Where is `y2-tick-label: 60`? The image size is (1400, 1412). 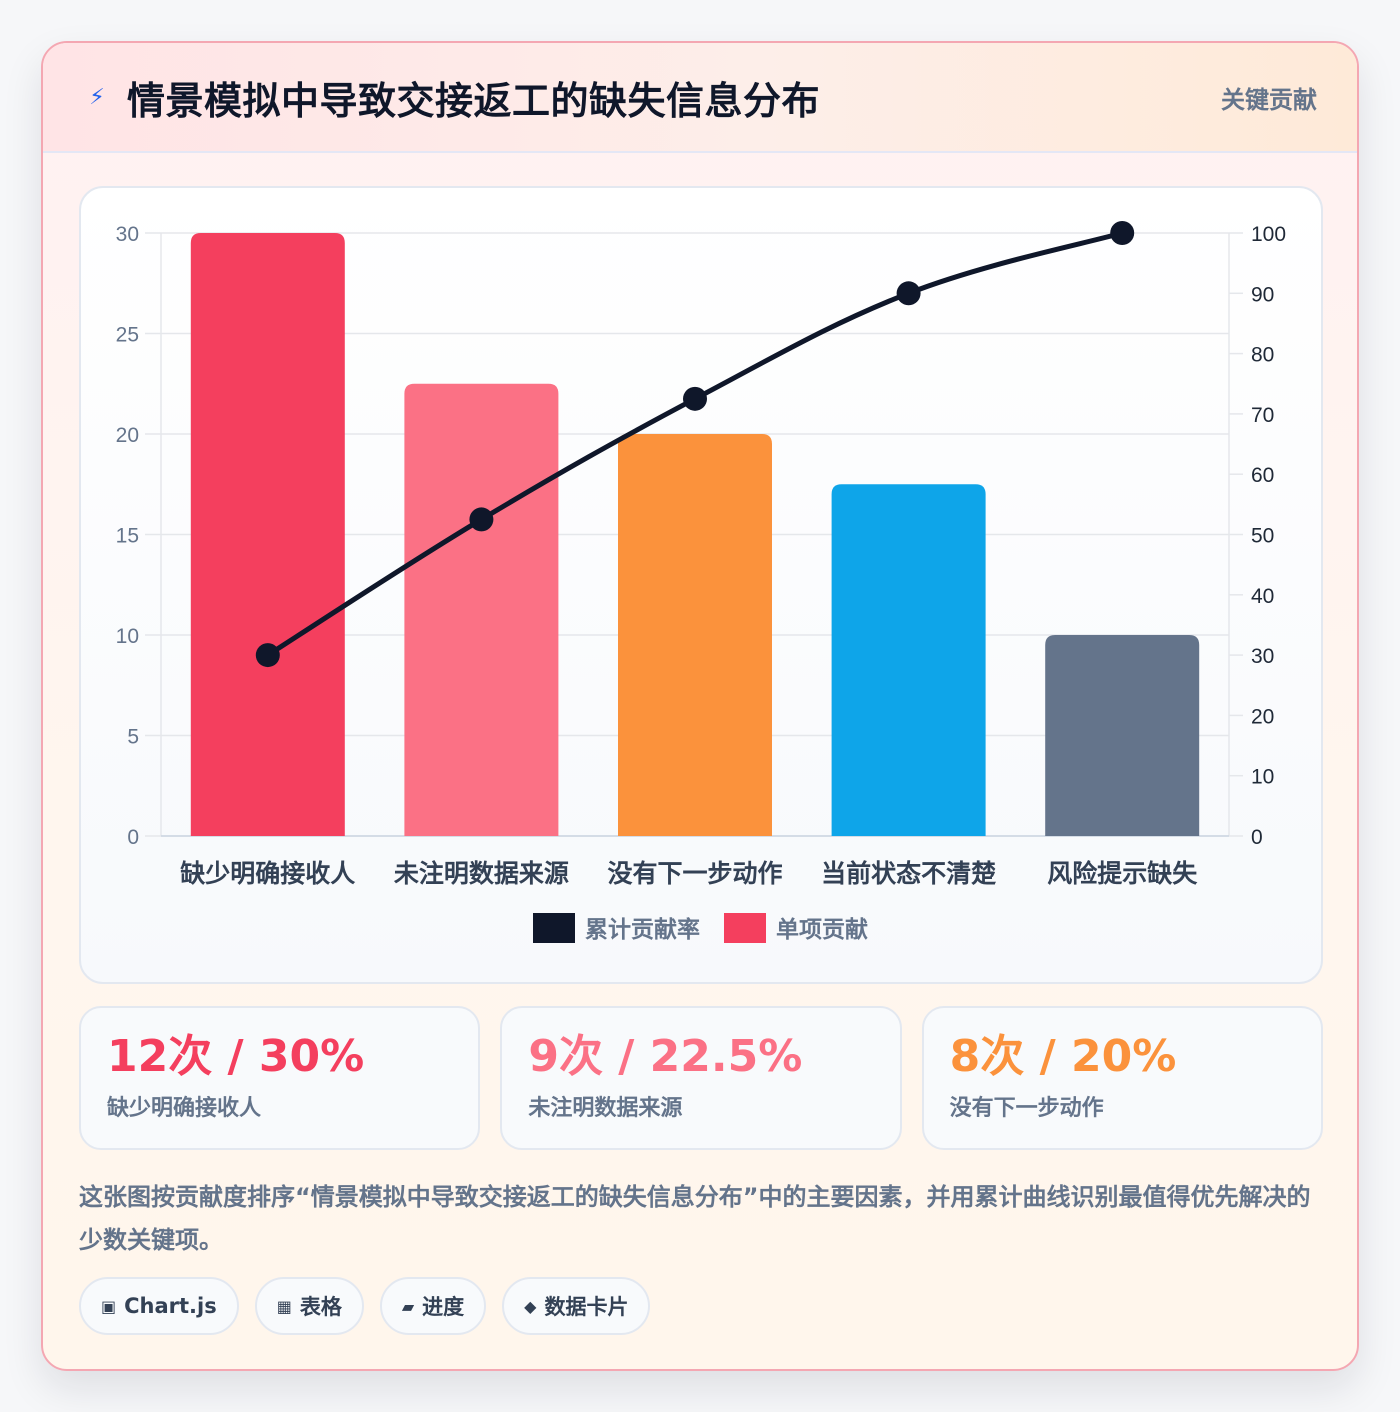
y2-tick-label: 60 is located at coordinates (1262, 475).